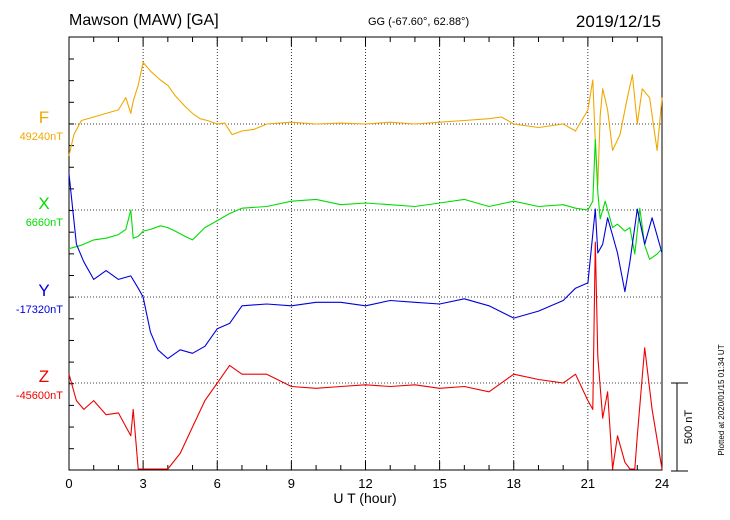 The image size is (730, 520). Describe the element at coordinates (365, 483) in the screenshot. I see `x-tick-label: 12` at that location.